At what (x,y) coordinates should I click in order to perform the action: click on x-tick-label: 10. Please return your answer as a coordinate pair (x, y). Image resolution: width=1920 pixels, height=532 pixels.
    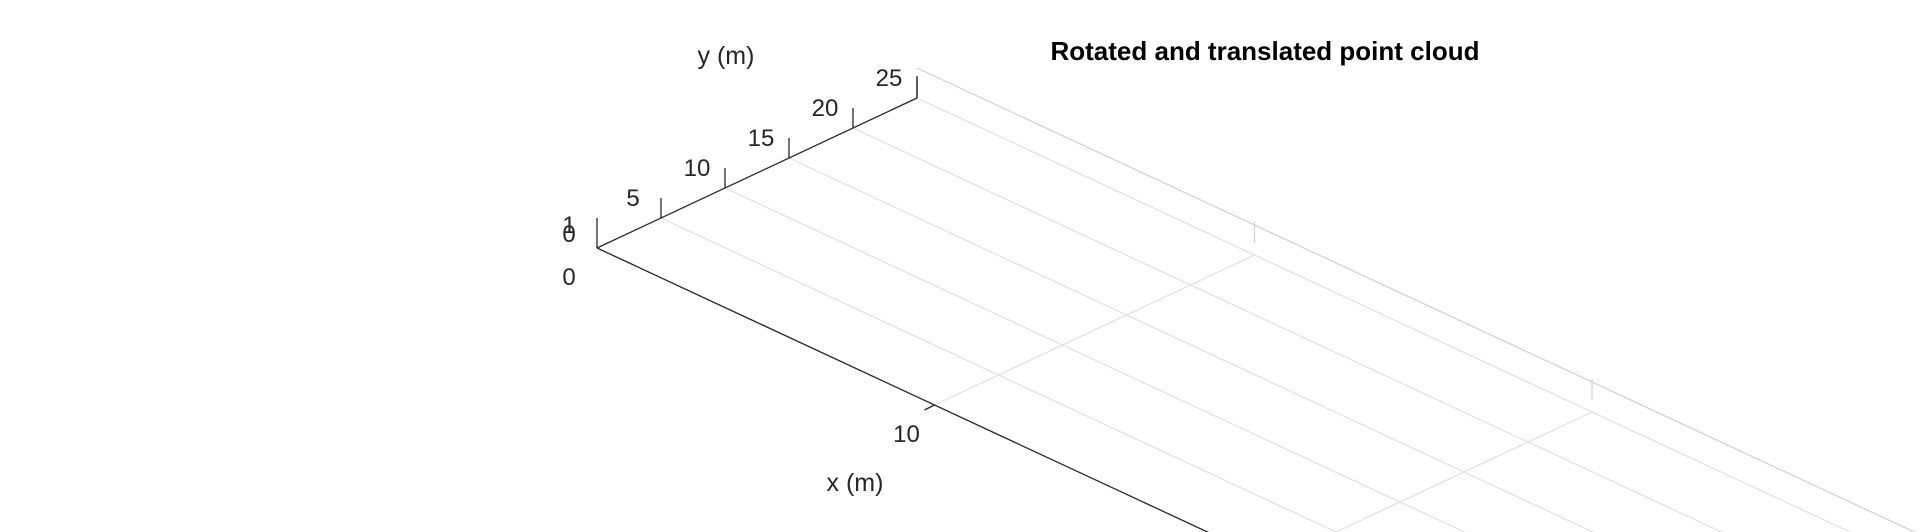
    Looking at the image, I should click on (906, 434).